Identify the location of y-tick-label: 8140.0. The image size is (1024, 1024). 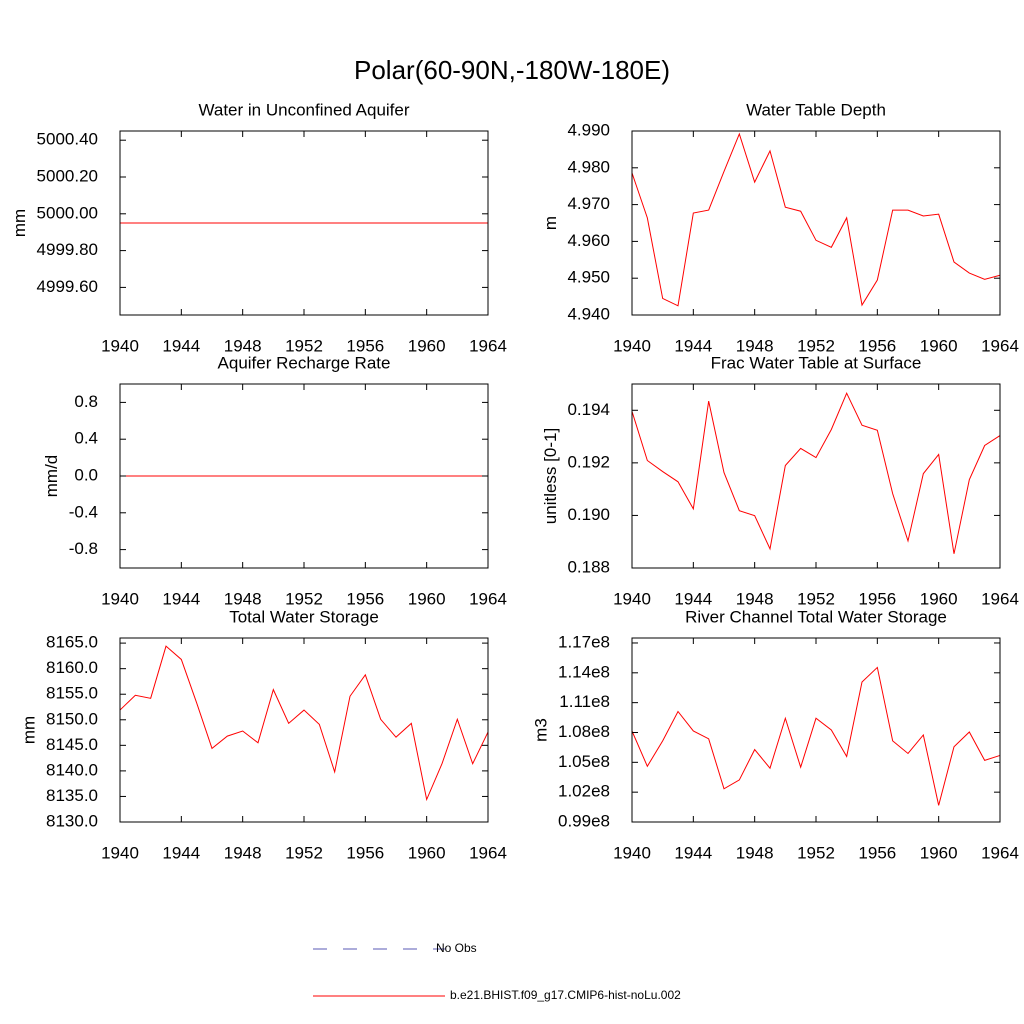
(72, 769).